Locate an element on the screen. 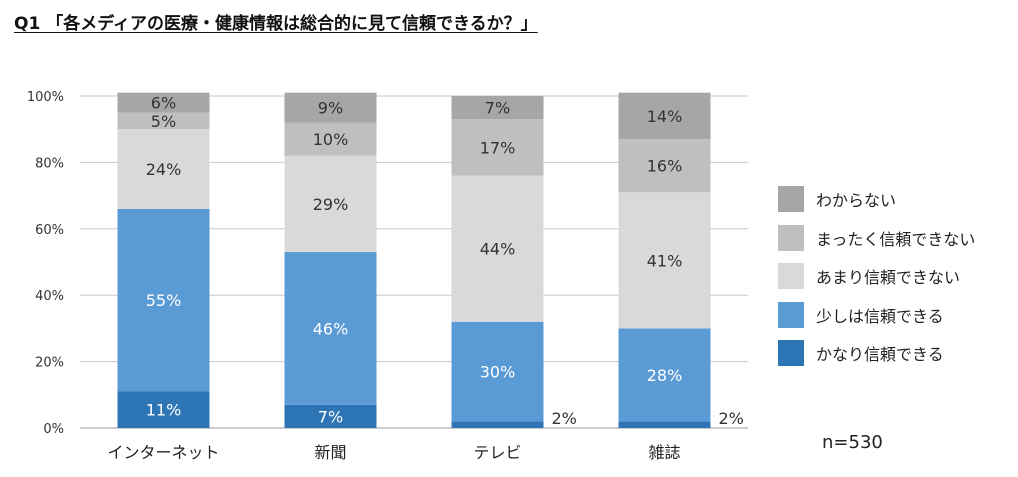 The width and height of the screenshot is (1018, 477). data-label: 46% is located at coordinates (331, 328).